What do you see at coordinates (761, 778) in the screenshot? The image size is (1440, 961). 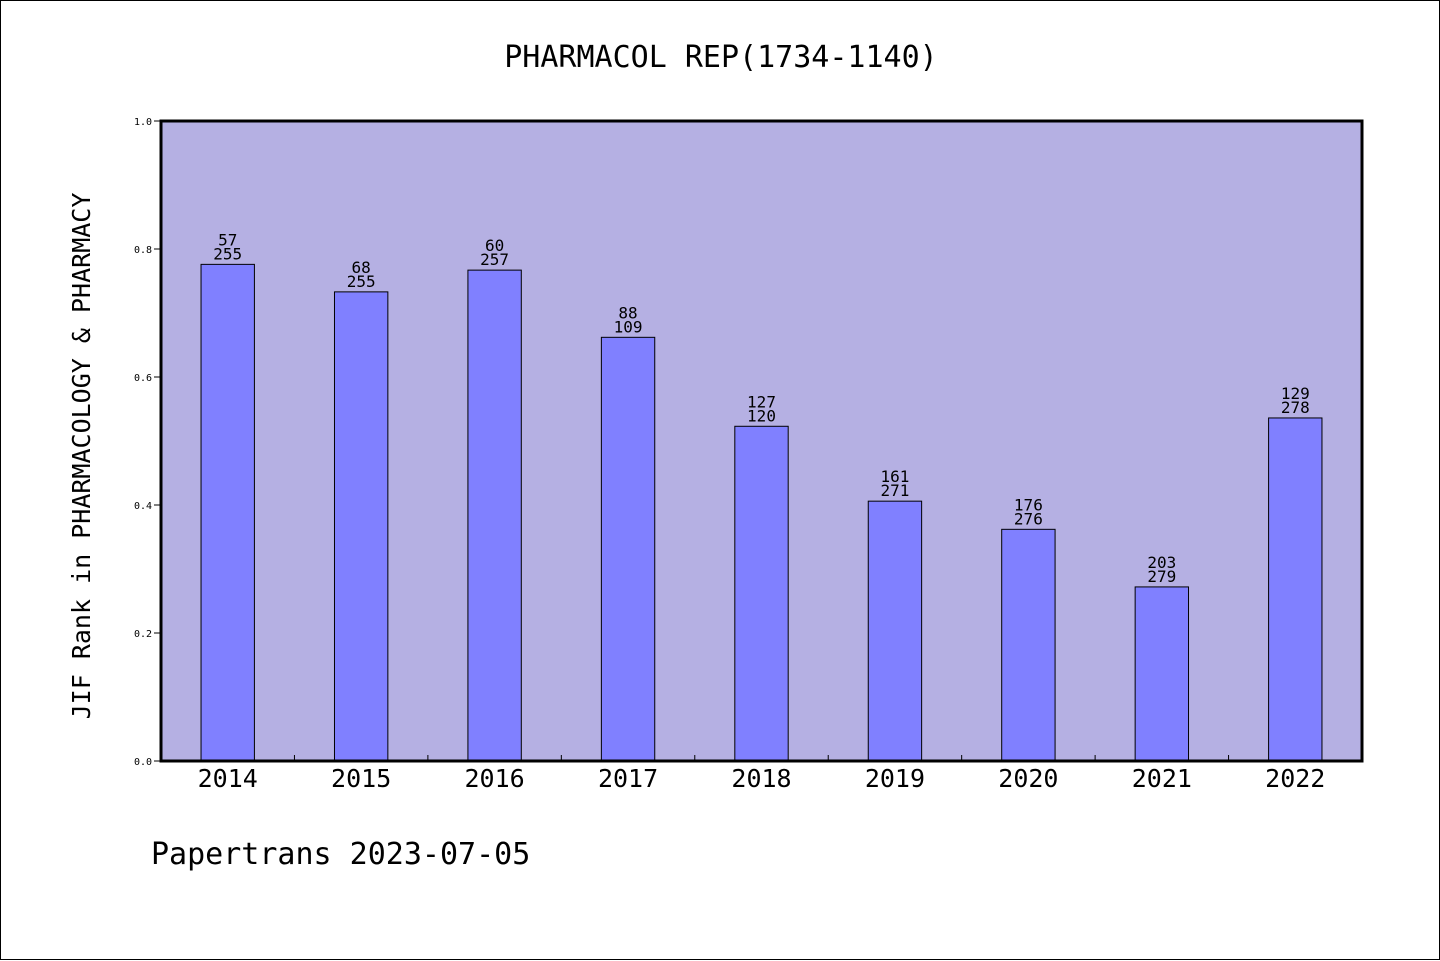 I see `x-tick-label: 2018` at bounding box center [761, 778].